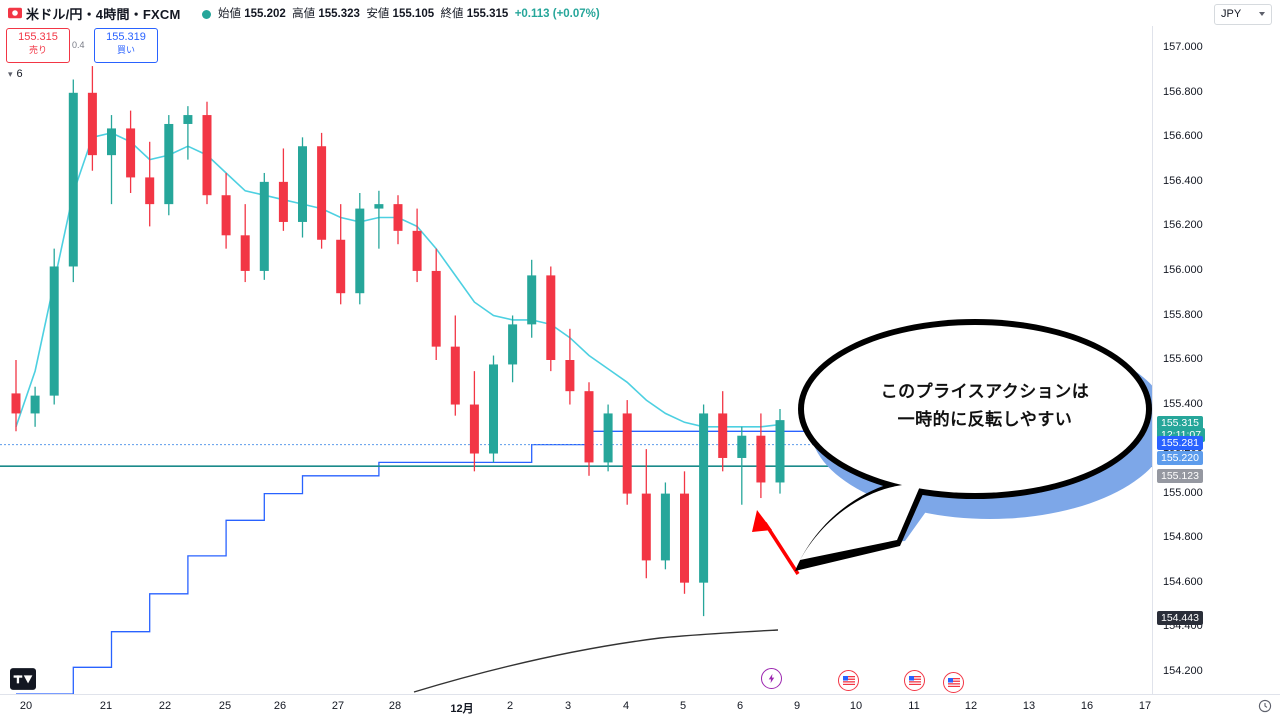 This screenshot has height=721, width=1280. Describe the element at coordinates (914, 706) in the screenshot. I see `time-tick: 11` at that location.